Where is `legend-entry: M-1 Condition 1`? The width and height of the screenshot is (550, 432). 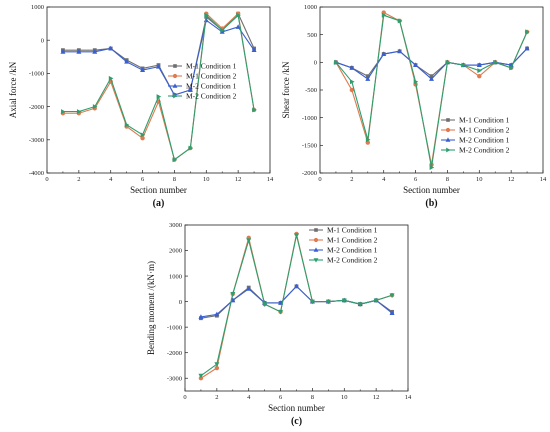 legend-entry: M-1 Condition 1 is located at coordinates (352, 230).